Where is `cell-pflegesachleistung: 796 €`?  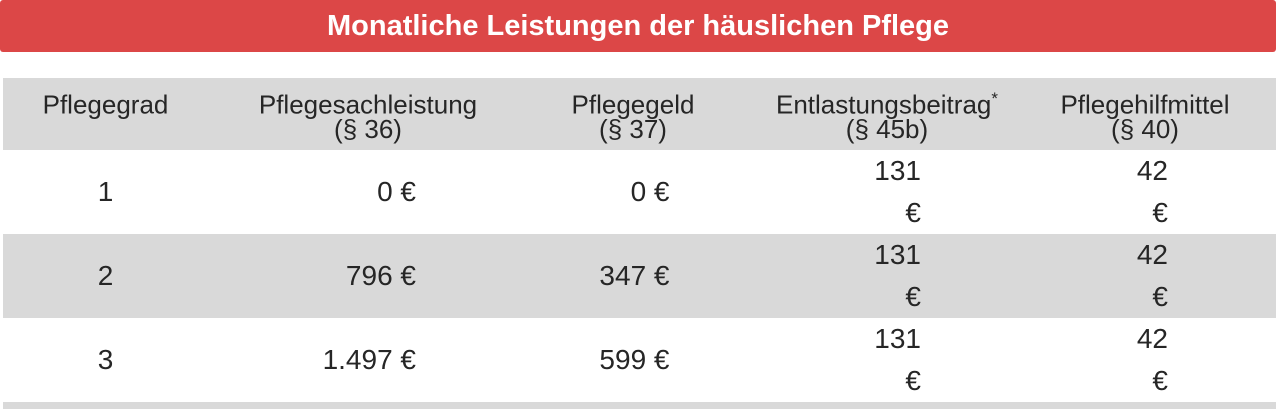
cell-pflegesachleistung: 796 € is located at coordinates (368, 276).